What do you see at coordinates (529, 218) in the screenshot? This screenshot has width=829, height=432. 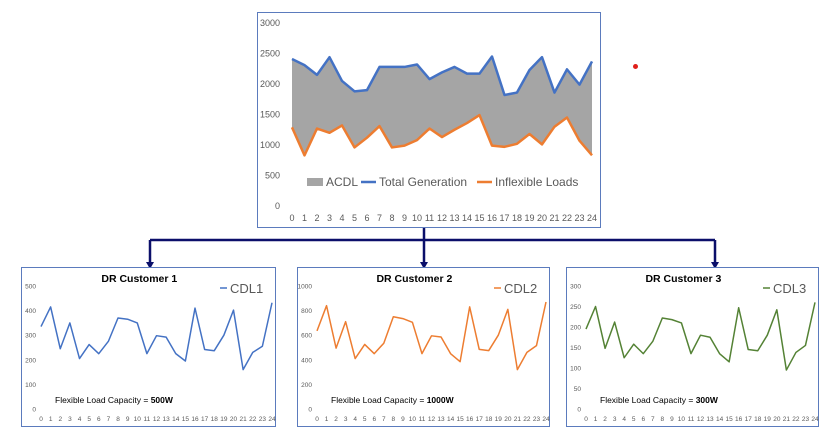 I see `x-tick-label: 19` at bounding box center [529, 218].